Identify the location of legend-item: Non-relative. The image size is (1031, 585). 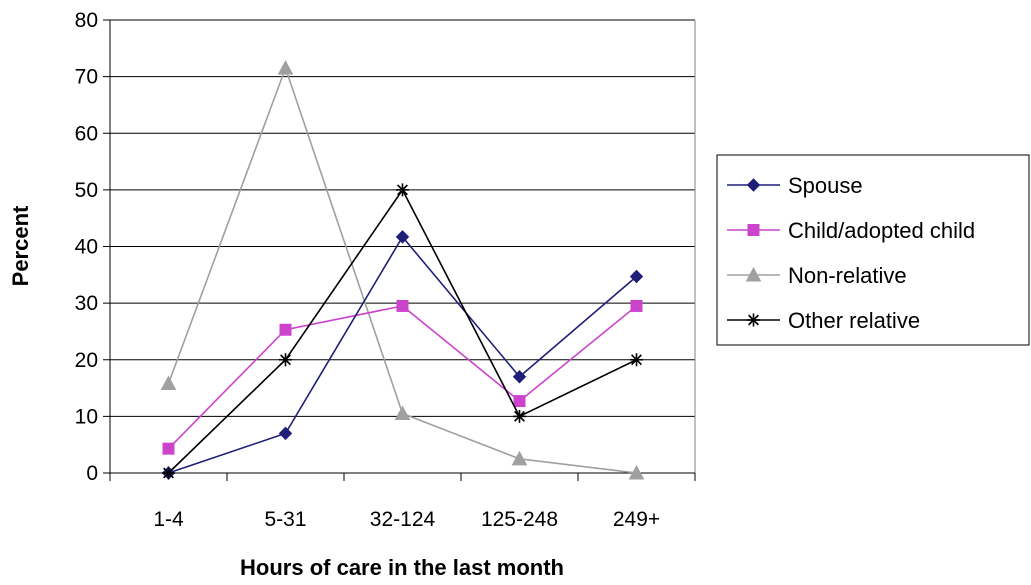
(817, 275).